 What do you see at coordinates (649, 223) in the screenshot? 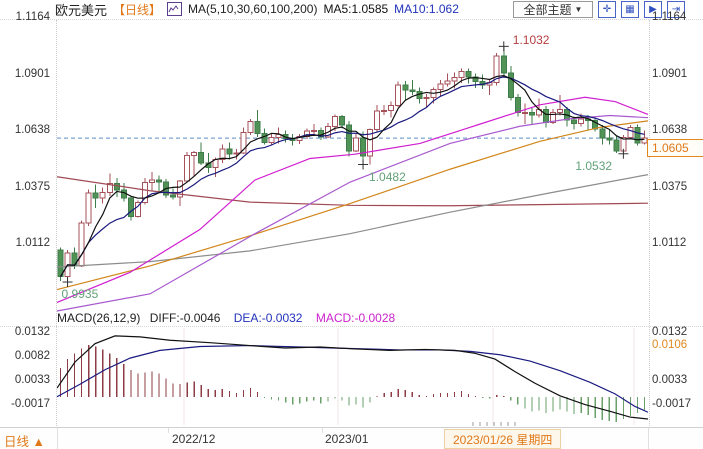
I see `right-axis-line` at bounding box center [649, 223].